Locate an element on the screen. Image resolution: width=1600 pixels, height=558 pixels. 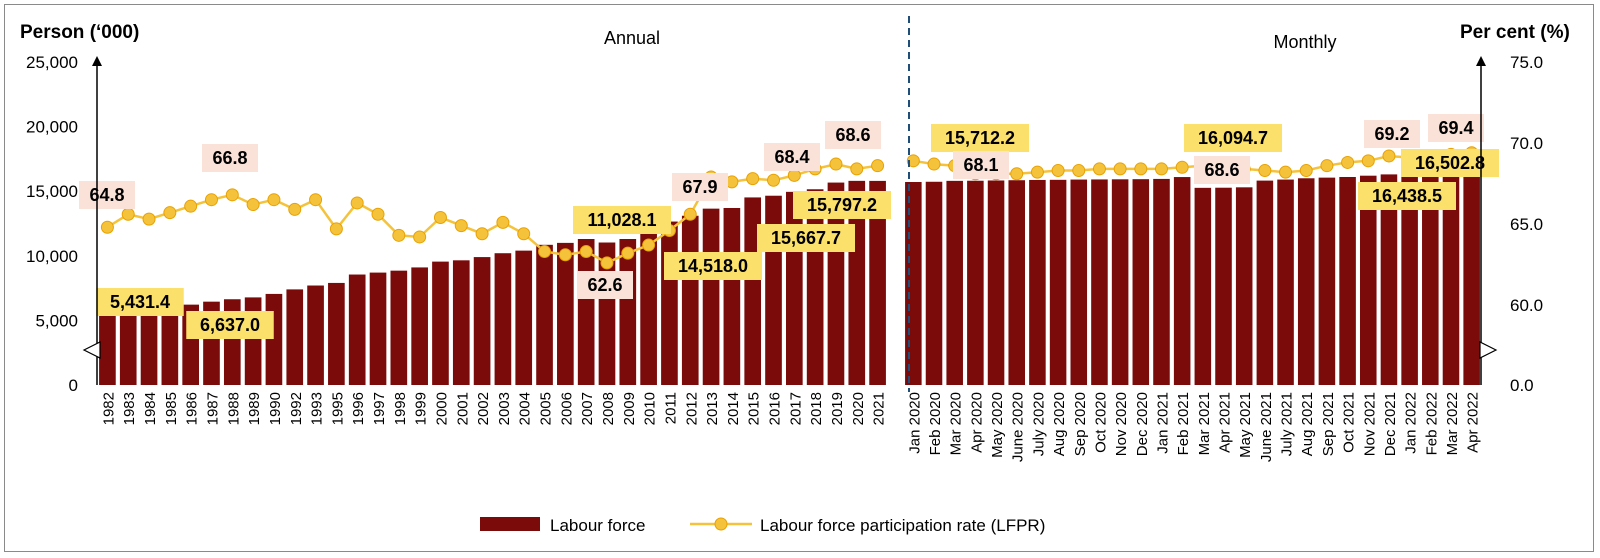
x-tick-label: 1993 is located at coordinates (317, 408).